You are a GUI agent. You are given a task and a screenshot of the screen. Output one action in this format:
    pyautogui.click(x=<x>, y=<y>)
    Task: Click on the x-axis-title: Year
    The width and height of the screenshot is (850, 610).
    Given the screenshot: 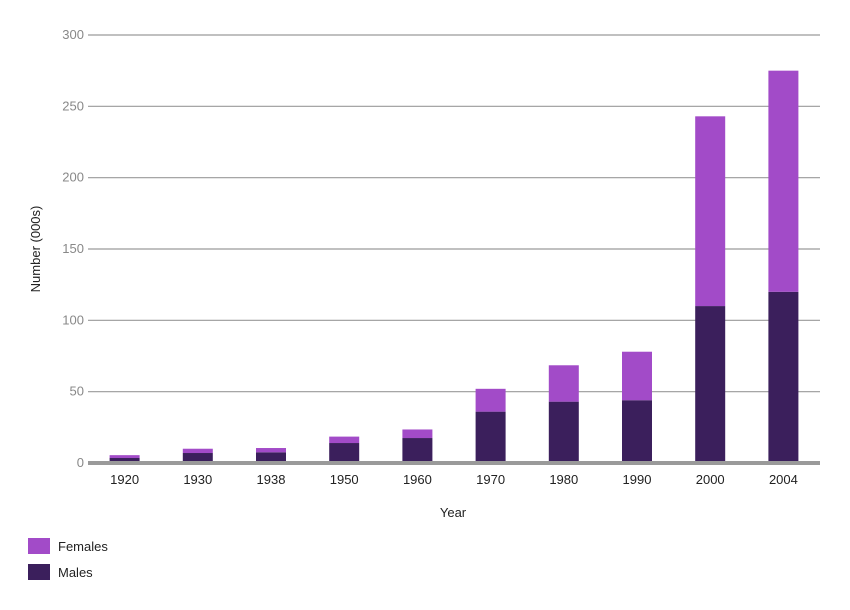 What is the action you would take?
    pyautogui.click(x=453, y=512)
    